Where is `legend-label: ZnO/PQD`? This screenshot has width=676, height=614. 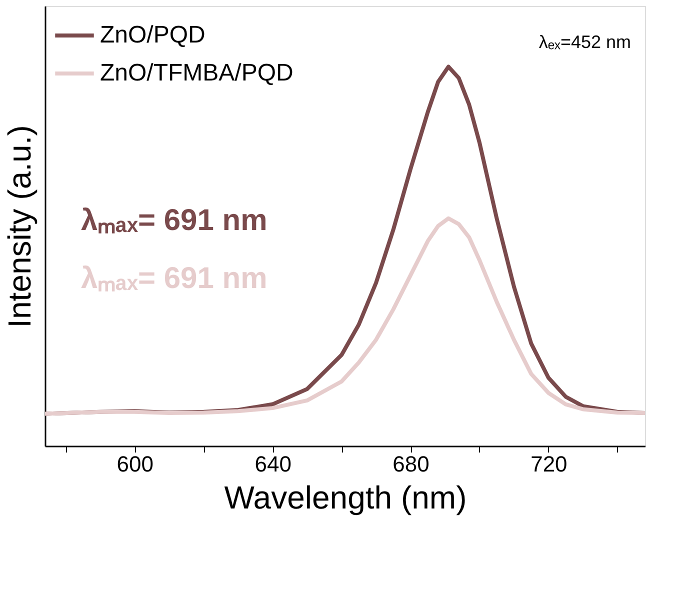 legend-label: ZnO/PQD is located at coordinates (153, 35).